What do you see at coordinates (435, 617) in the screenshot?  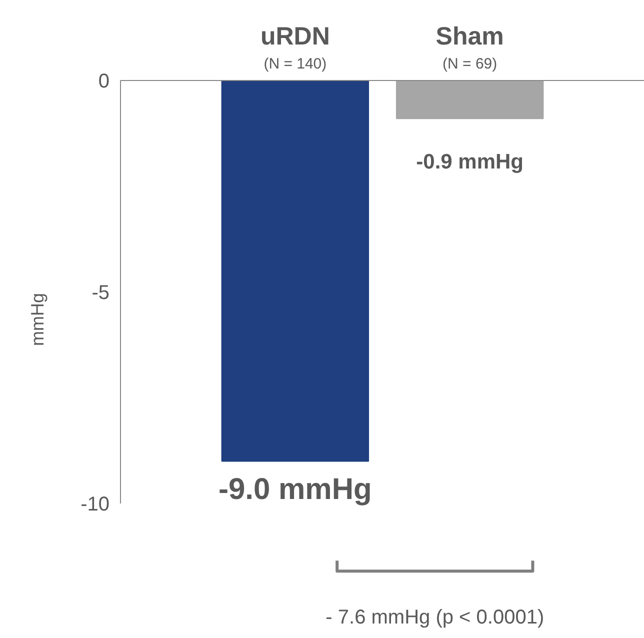 I see `text: - 7.6 mmHg (p < 0.0001)` at bounding box center [435, 617].